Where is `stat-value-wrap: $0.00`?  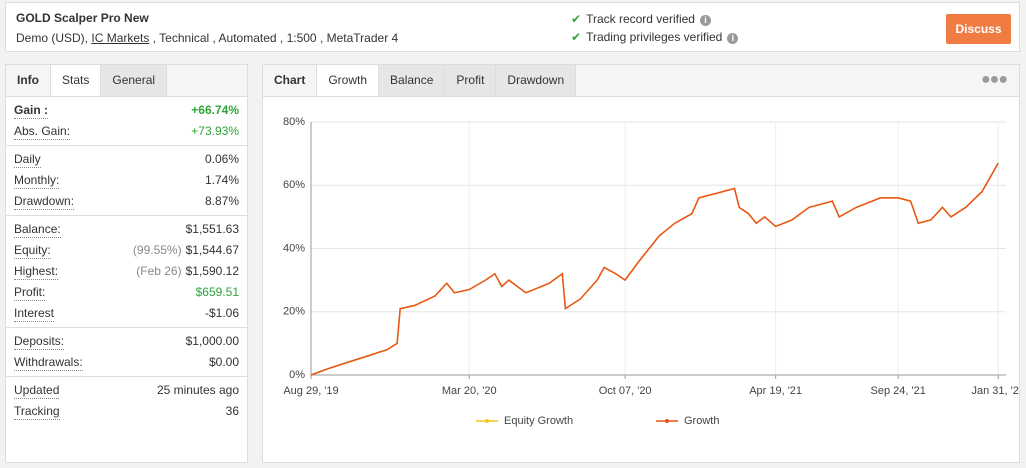
stat-value-wrap: $0.00 is located at coordinates (224, 362).